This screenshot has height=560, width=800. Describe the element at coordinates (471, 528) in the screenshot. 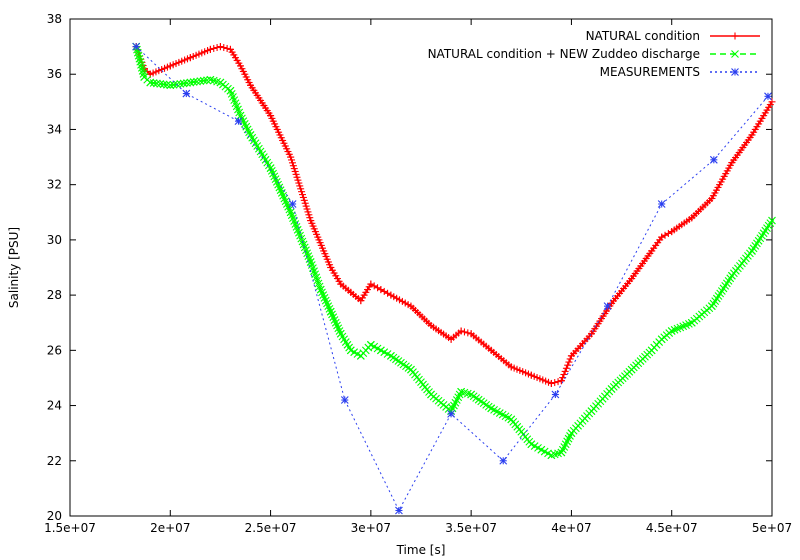

I see `x-tick-label: 3.5e+07` at that location.